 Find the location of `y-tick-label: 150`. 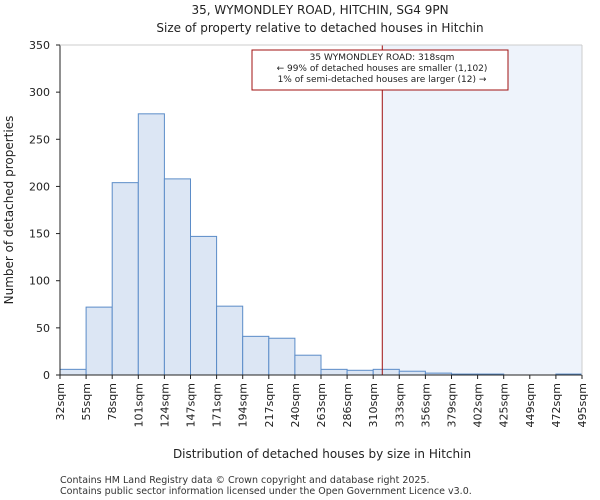

y-tick-label: 150 is located at coordinates (39, 234).